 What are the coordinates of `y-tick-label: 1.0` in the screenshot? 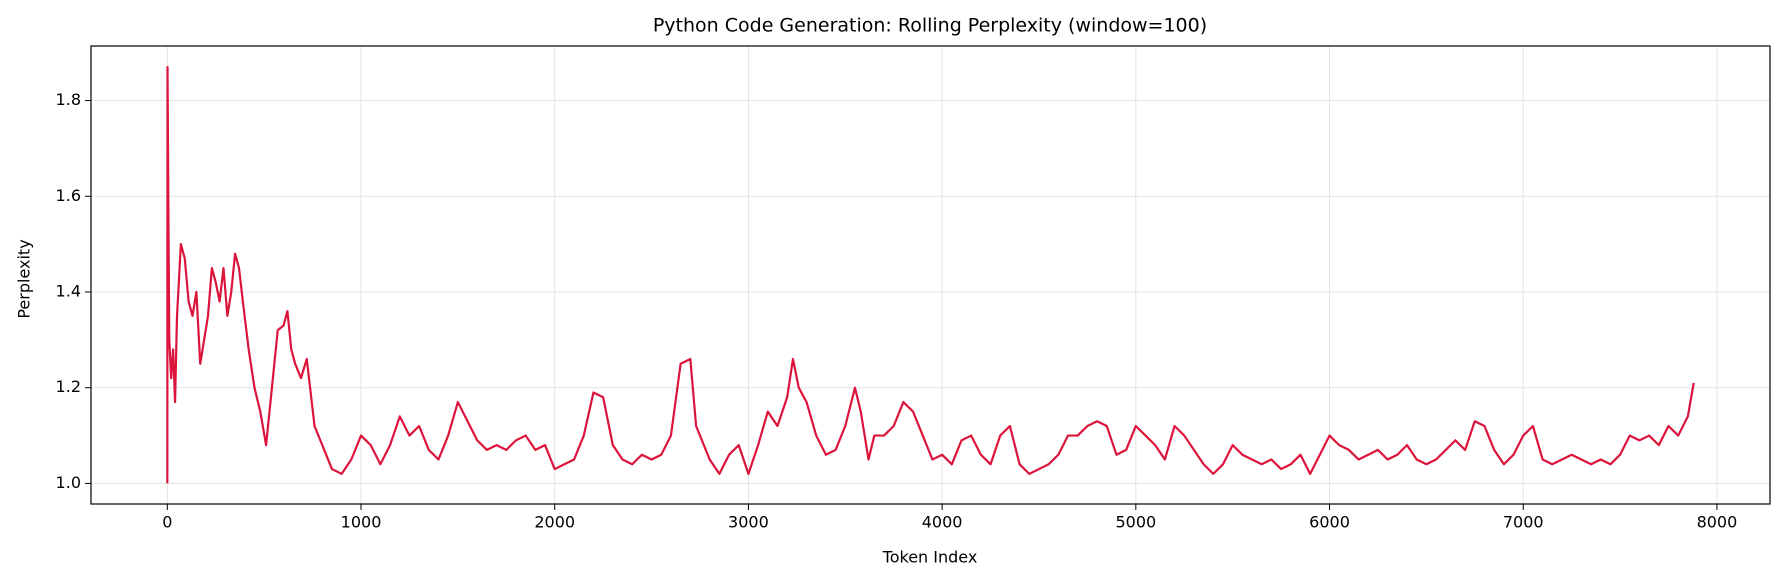 It's located at (68, 482).